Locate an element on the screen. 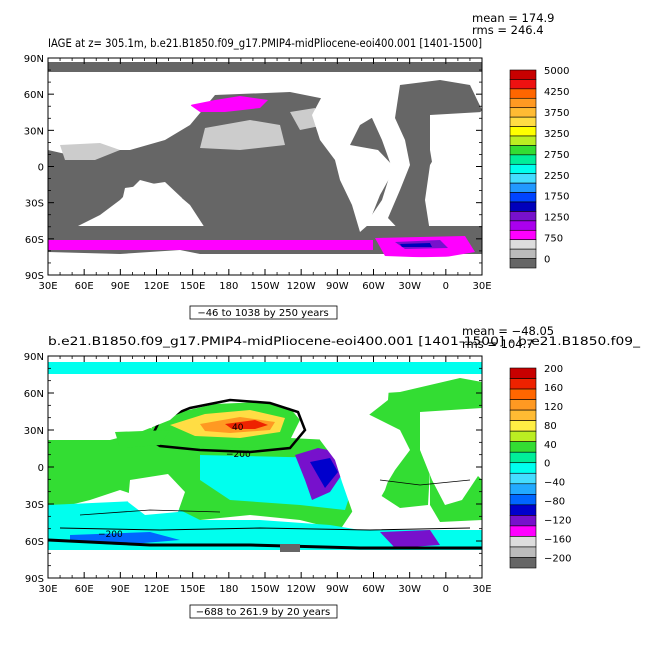 This screenshot has height=647, width=647. bottom-x-tick-label: 120W is located at coordinates (301, 589).